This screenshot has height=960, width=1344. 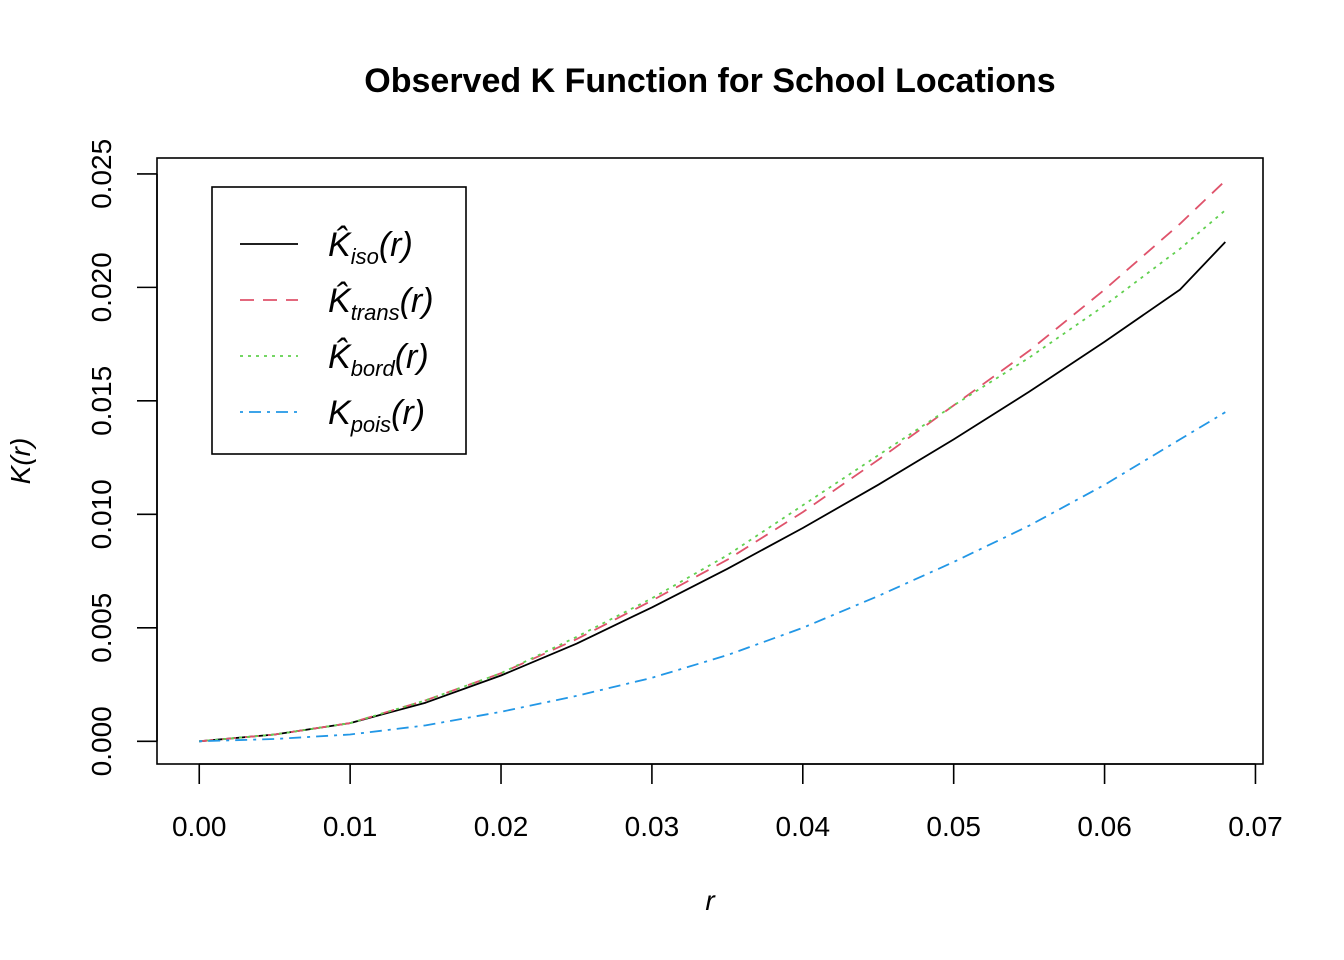 I want to click on legend-box, so click(x=339, y=320).